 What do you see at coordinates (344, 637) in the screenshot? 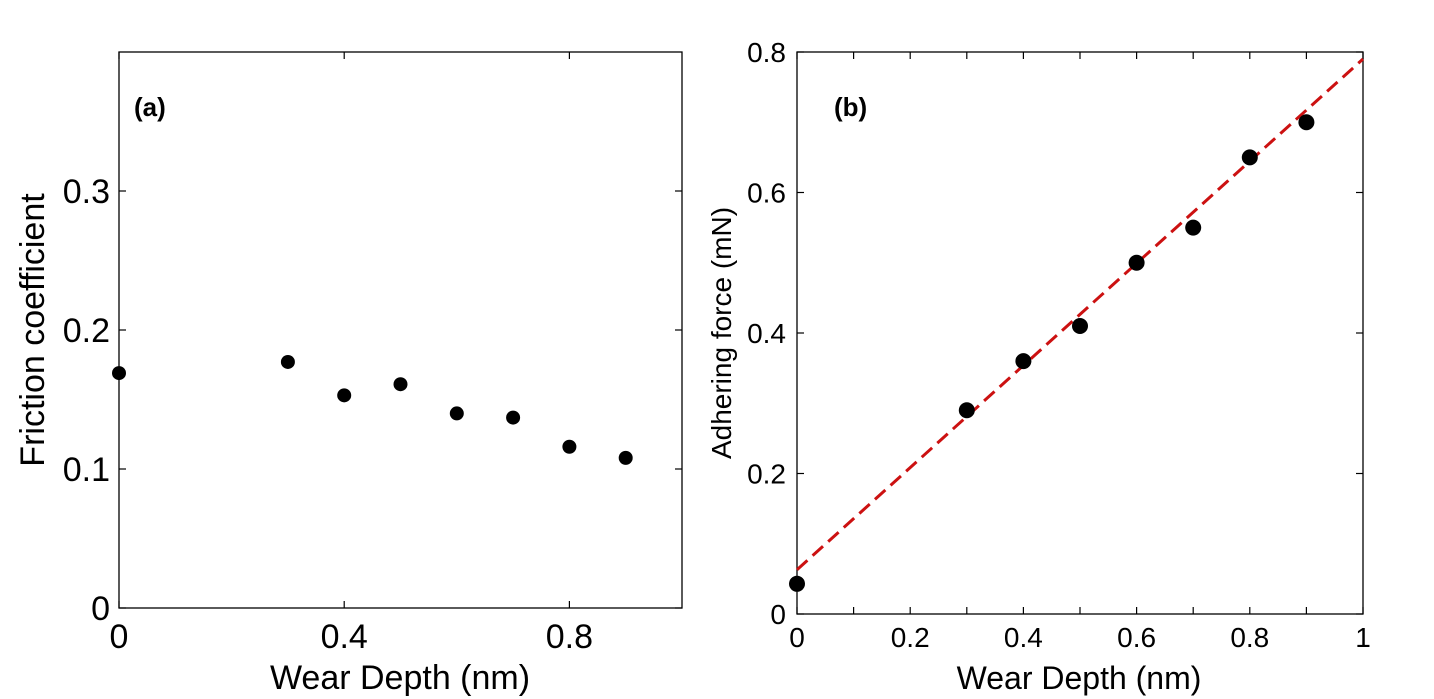
I see `panel-a-xtick-label: 0.4` at bounding box center [344, 637].